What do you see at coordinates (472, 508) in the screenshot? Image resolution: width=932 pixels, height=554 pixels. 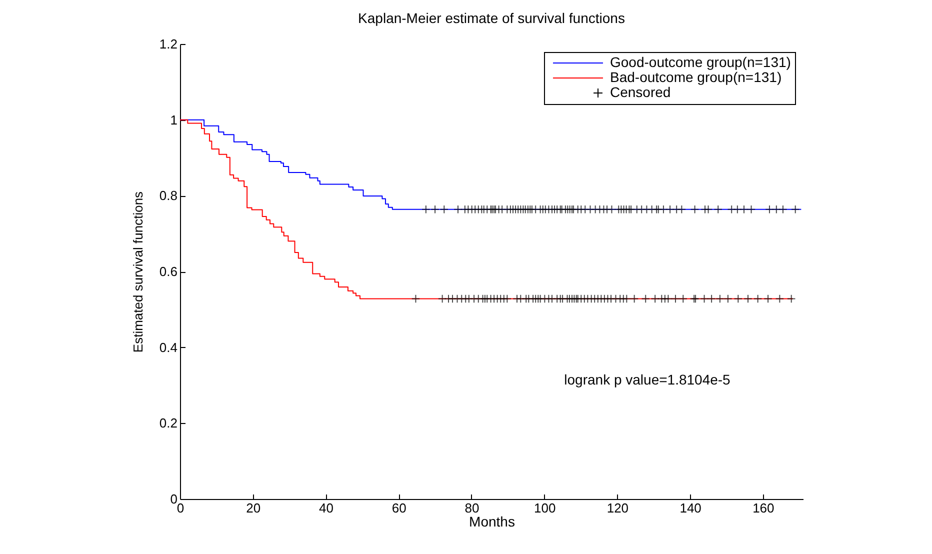 I see `x-tick-label: 80` at bounding box center [472, 508].